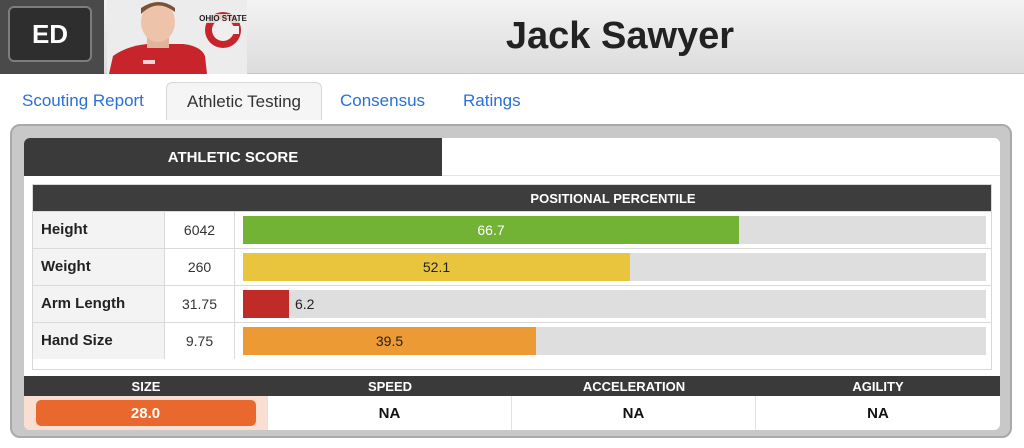 Image resolution: width=1024 pixels, height=448 pixels. I want to click on score-acceleration: ACCELERATION NA, so click(634, 403).